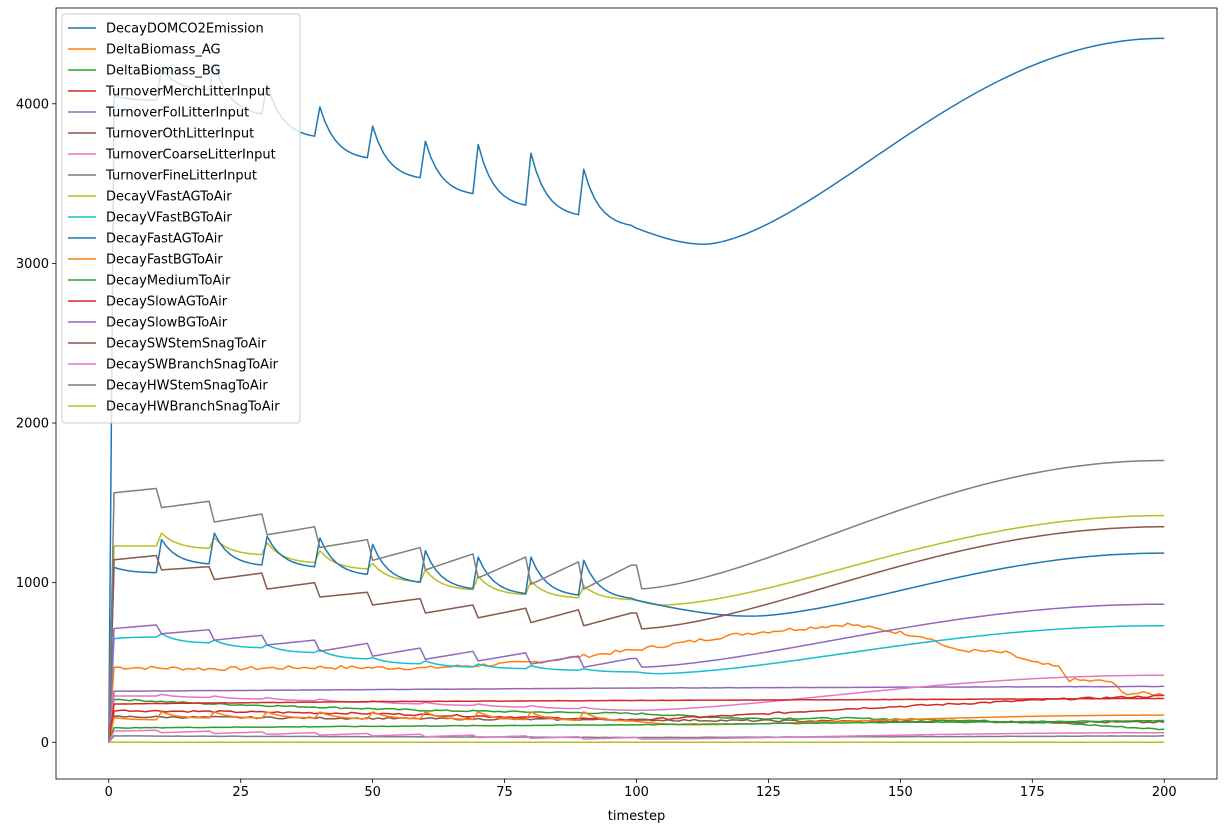 The image size is (1227, 833). I want to click on series-line-turnoverfinelitterinput, so click(636, 739).